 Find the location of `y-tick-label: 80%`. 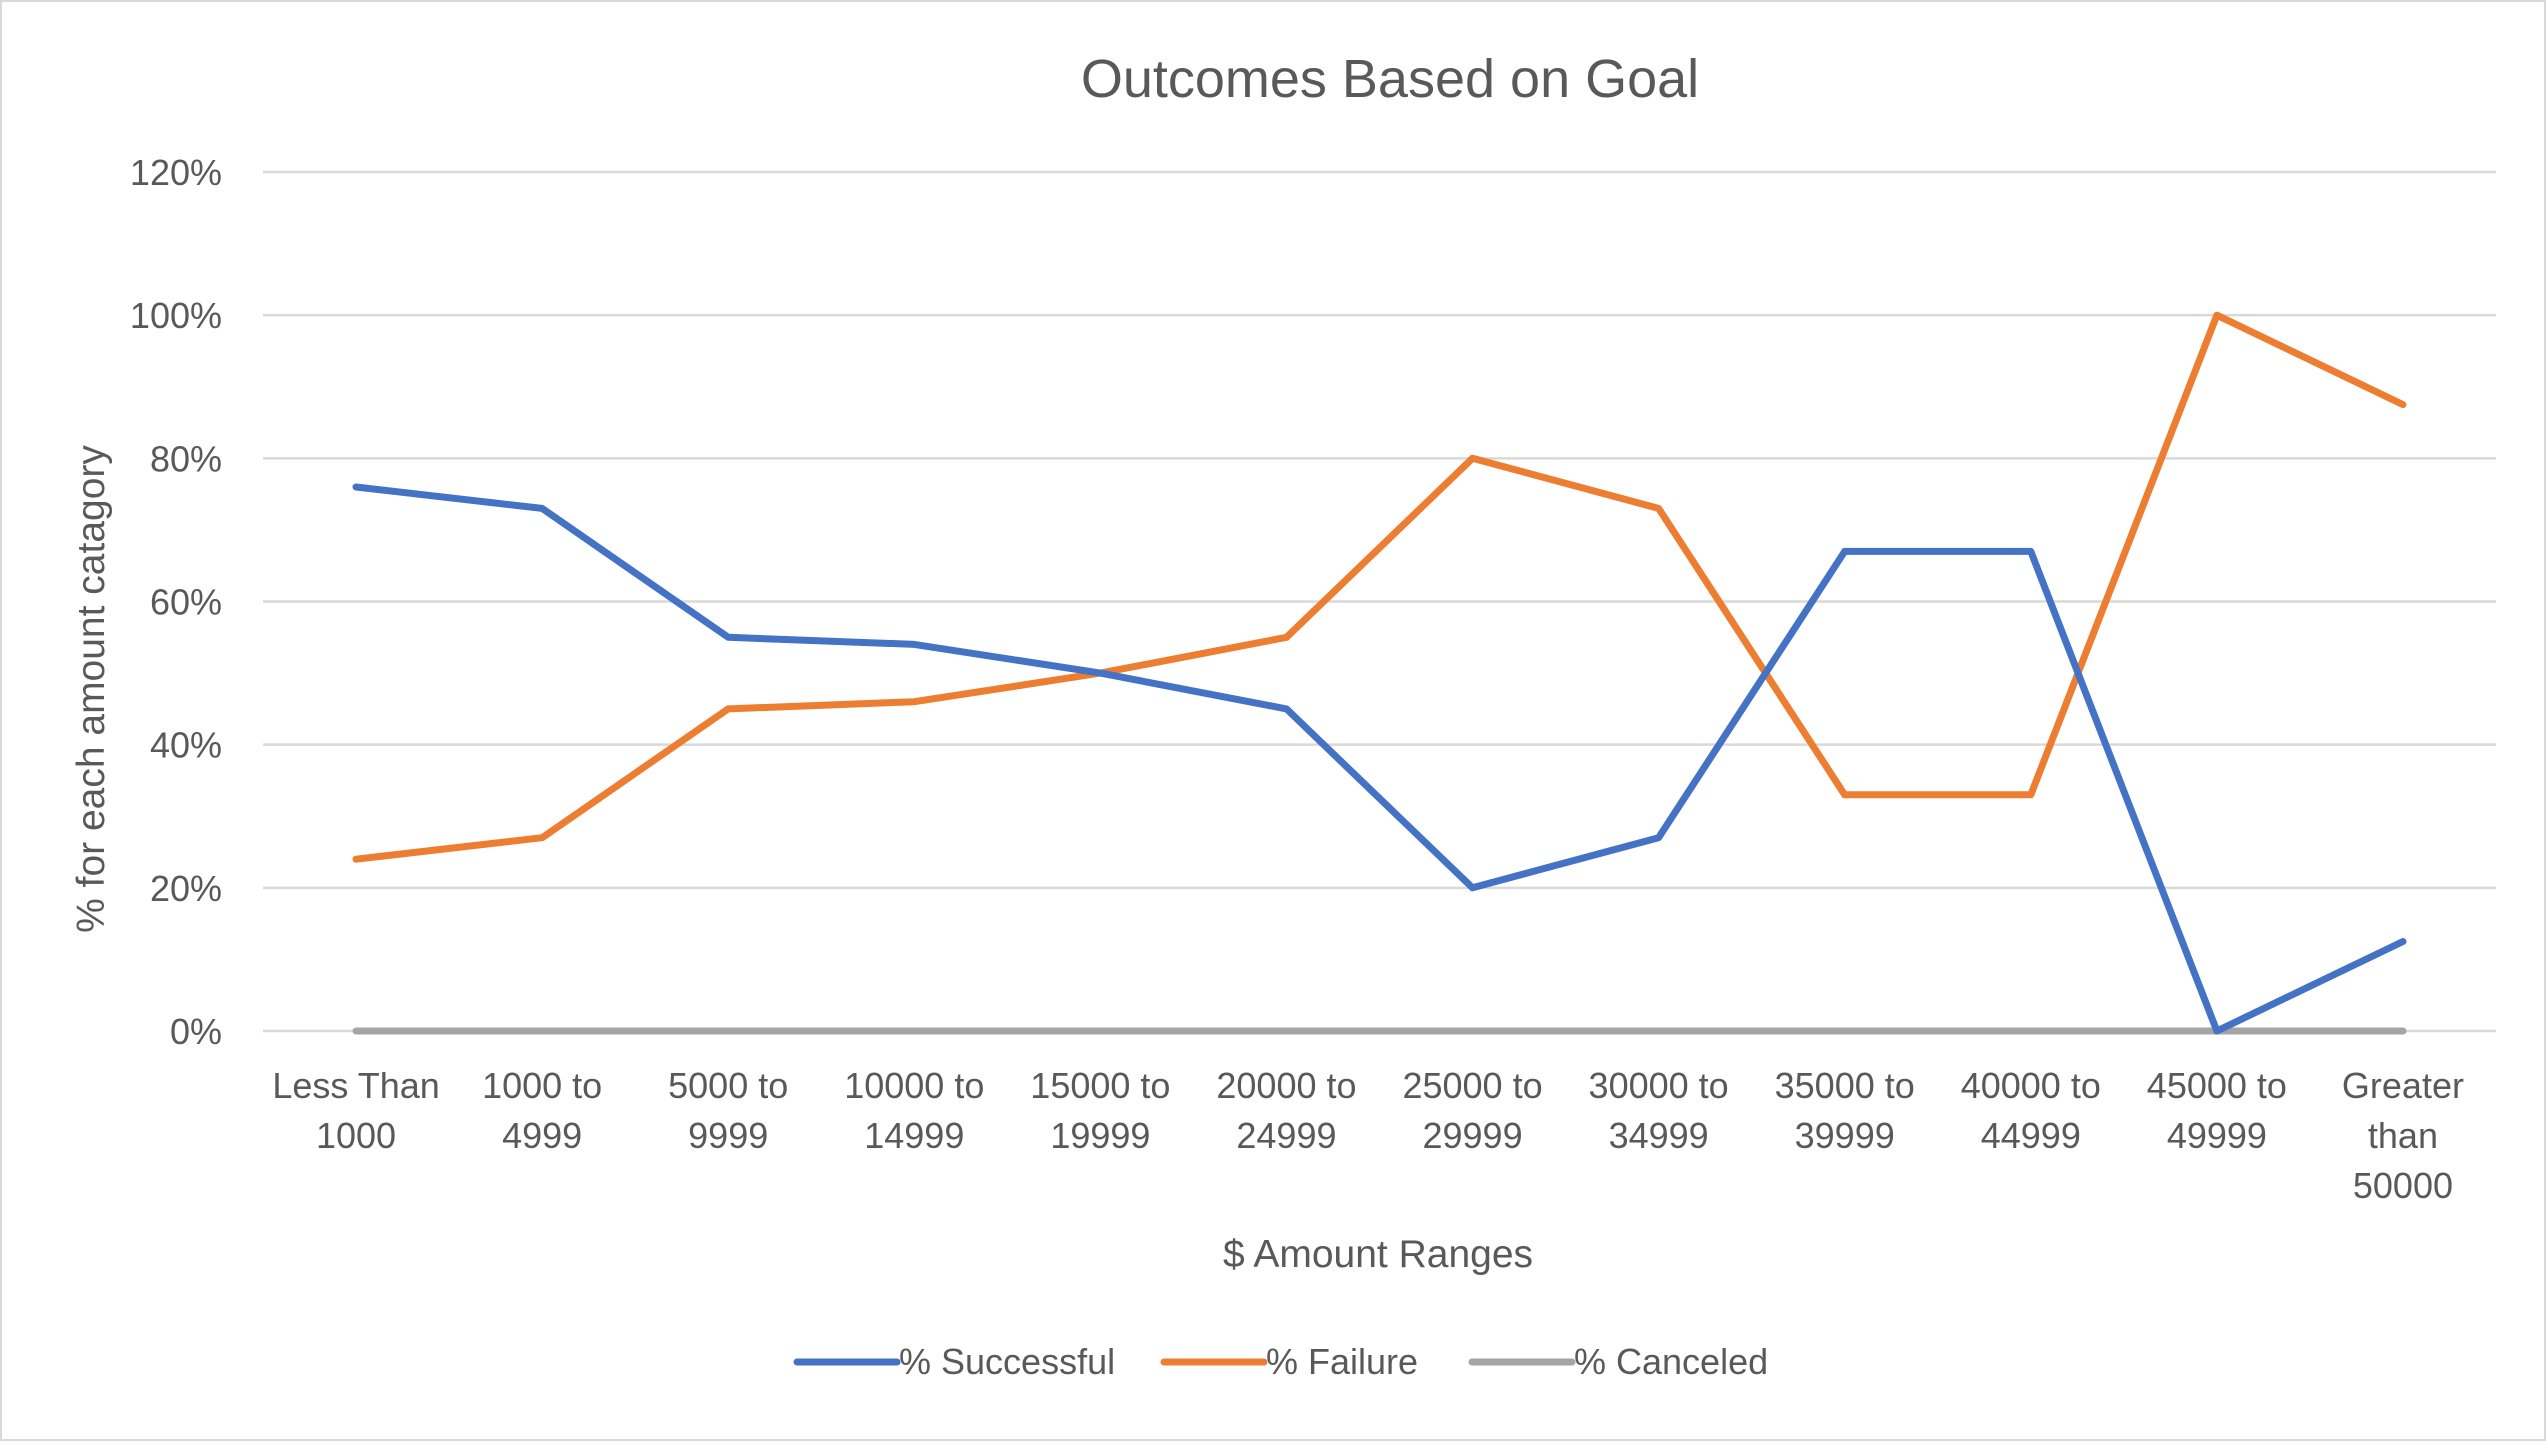

y-tick-label: 80% is located at coordinates (186, 458).